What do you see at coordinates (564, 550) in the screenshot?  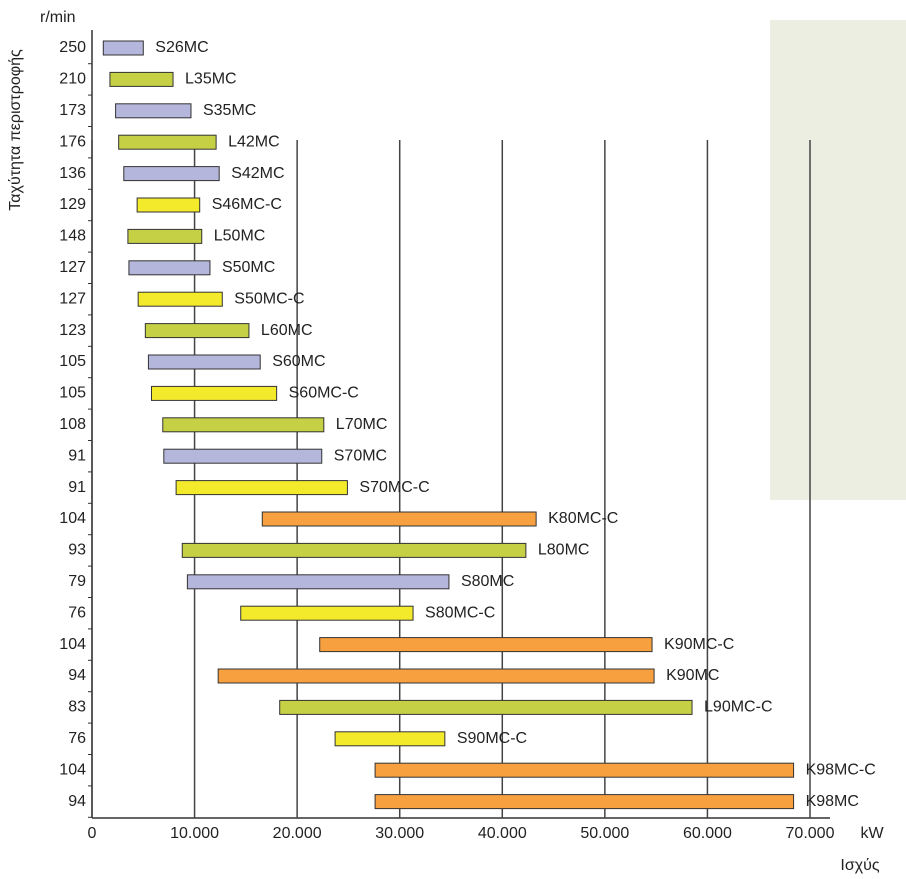 I see `engine-label: L80MC` at bounding box center [564, 550].